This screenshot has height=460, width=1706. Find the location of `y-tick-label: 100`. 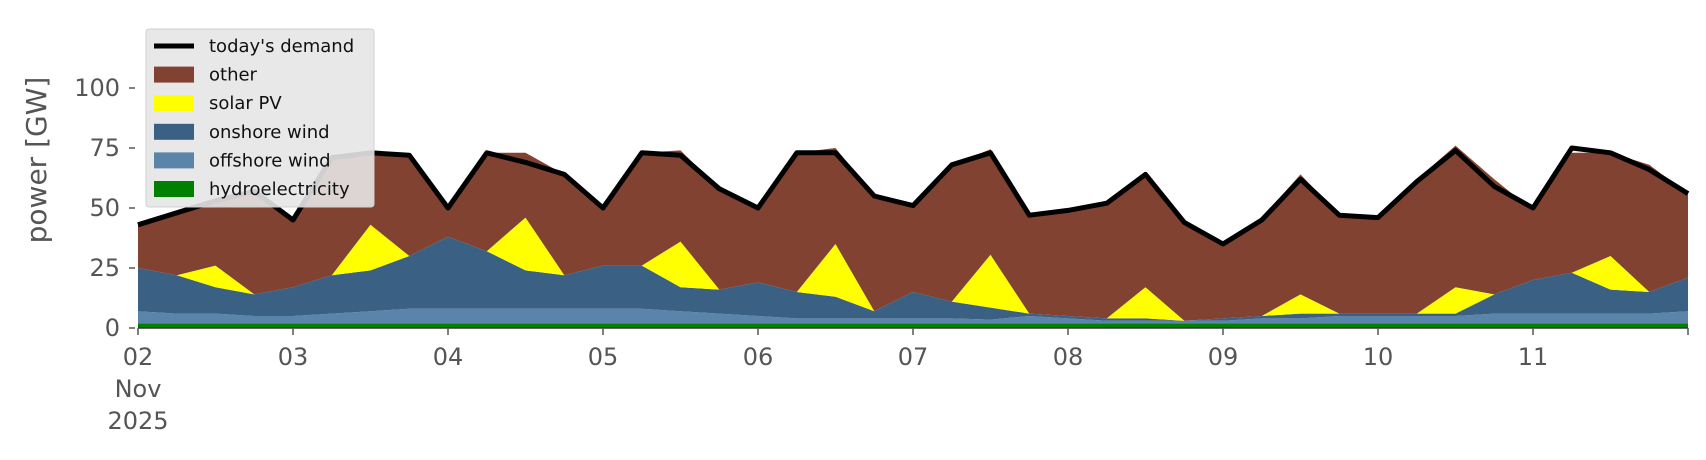

y-tick-label: 100 is located at coordinates (97, 88).